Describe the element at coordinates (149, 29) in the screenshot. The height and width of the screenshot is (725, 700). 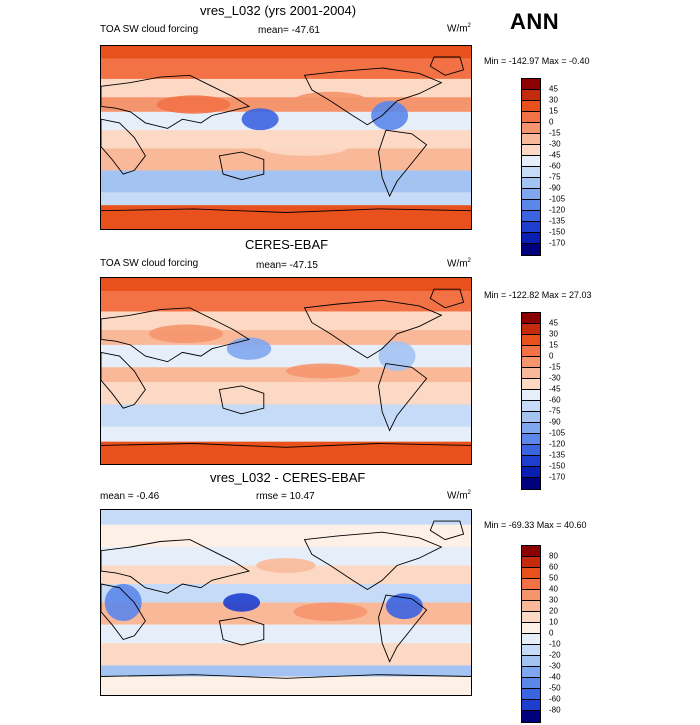
I see `panel-variable-label: TOA SW cloud forcing` at that location.